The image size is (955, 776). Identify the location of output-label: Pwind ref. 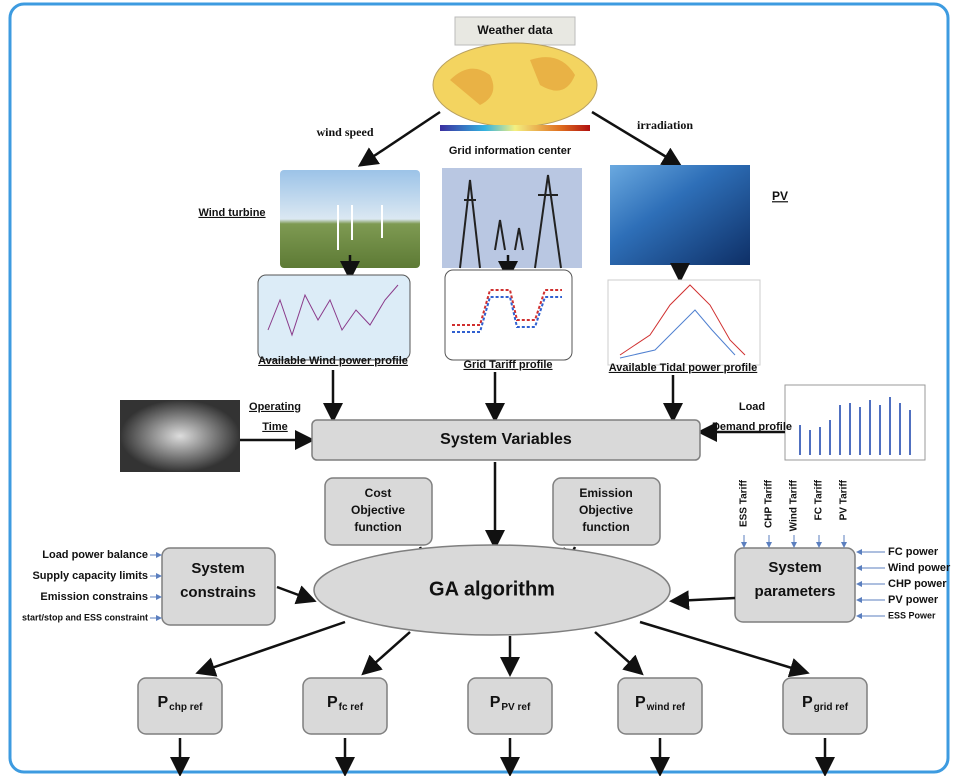
(660, 703).